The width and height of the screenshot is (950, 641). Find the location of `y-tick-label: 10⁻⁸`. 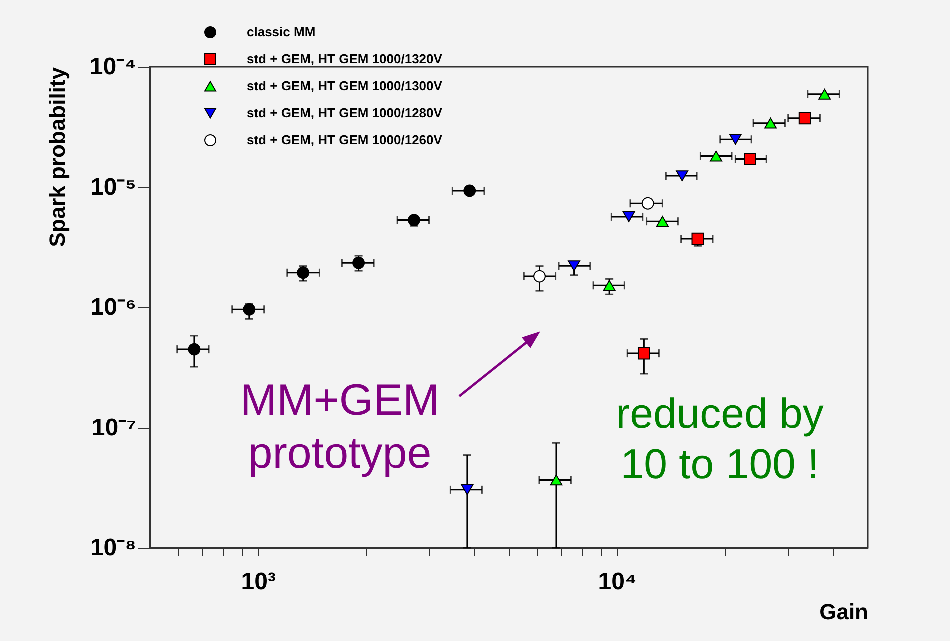

y-tick-label: 10⁻⁸ is located at coordinates (113, 548).